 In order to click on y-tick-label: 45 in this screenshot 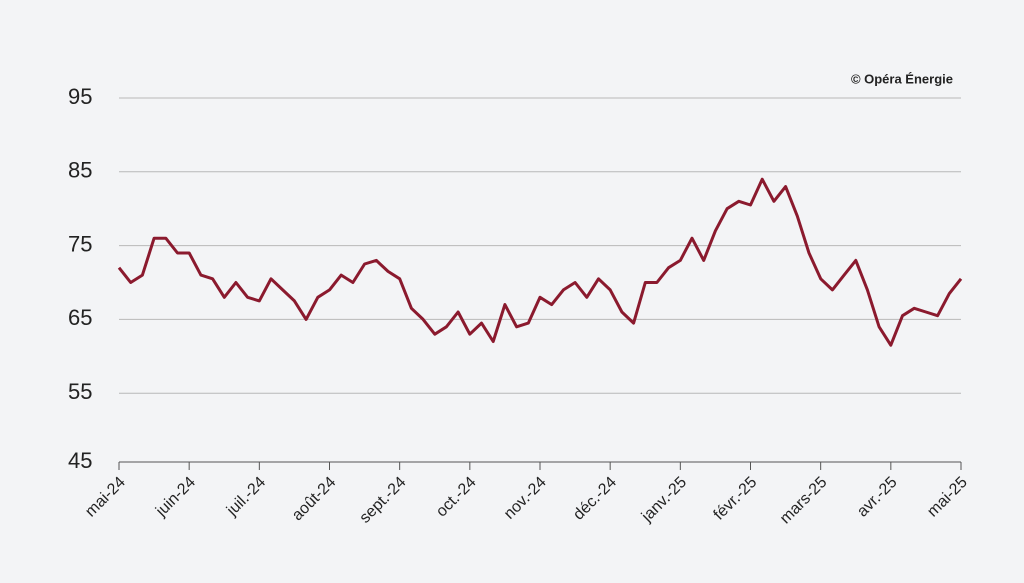, I will do `click(80, 460)`.